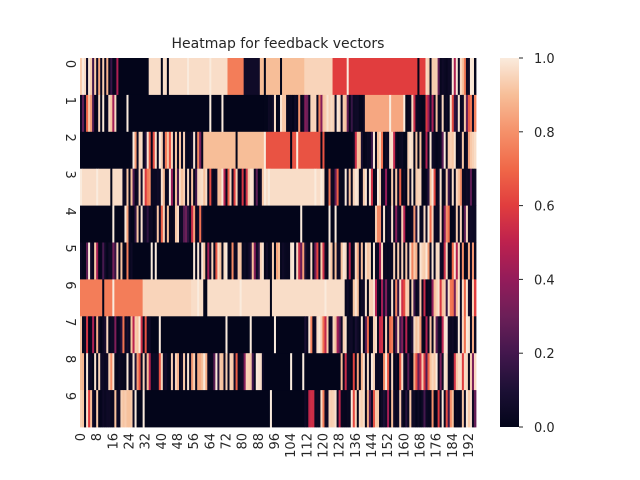 This screenshot has width=640, height=480. Describe the element at coordinates (537, 244) in the screenshot. I see `colorbar-ticks: 0.0 0.2 0.4 0.6 0.8 1.0` at that location.